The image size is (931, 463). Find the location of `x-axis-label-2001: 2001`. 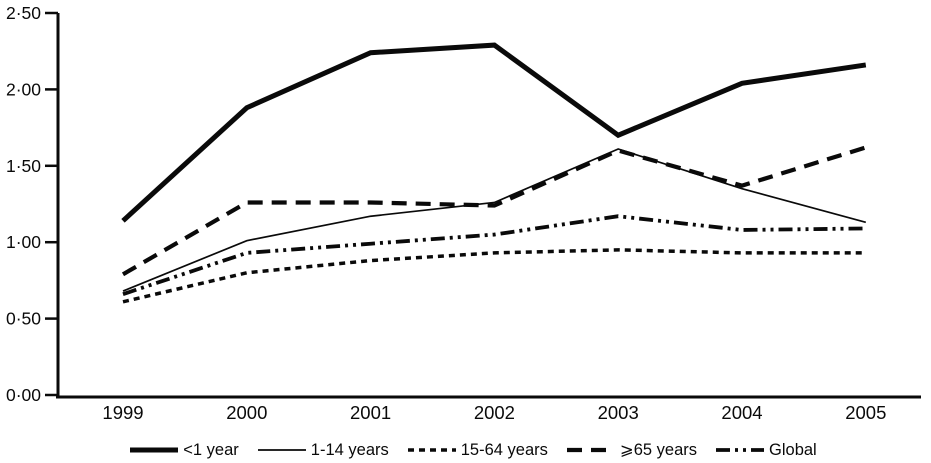

x-axis-label-2001: 2001 is located at coordinates (370, 412).